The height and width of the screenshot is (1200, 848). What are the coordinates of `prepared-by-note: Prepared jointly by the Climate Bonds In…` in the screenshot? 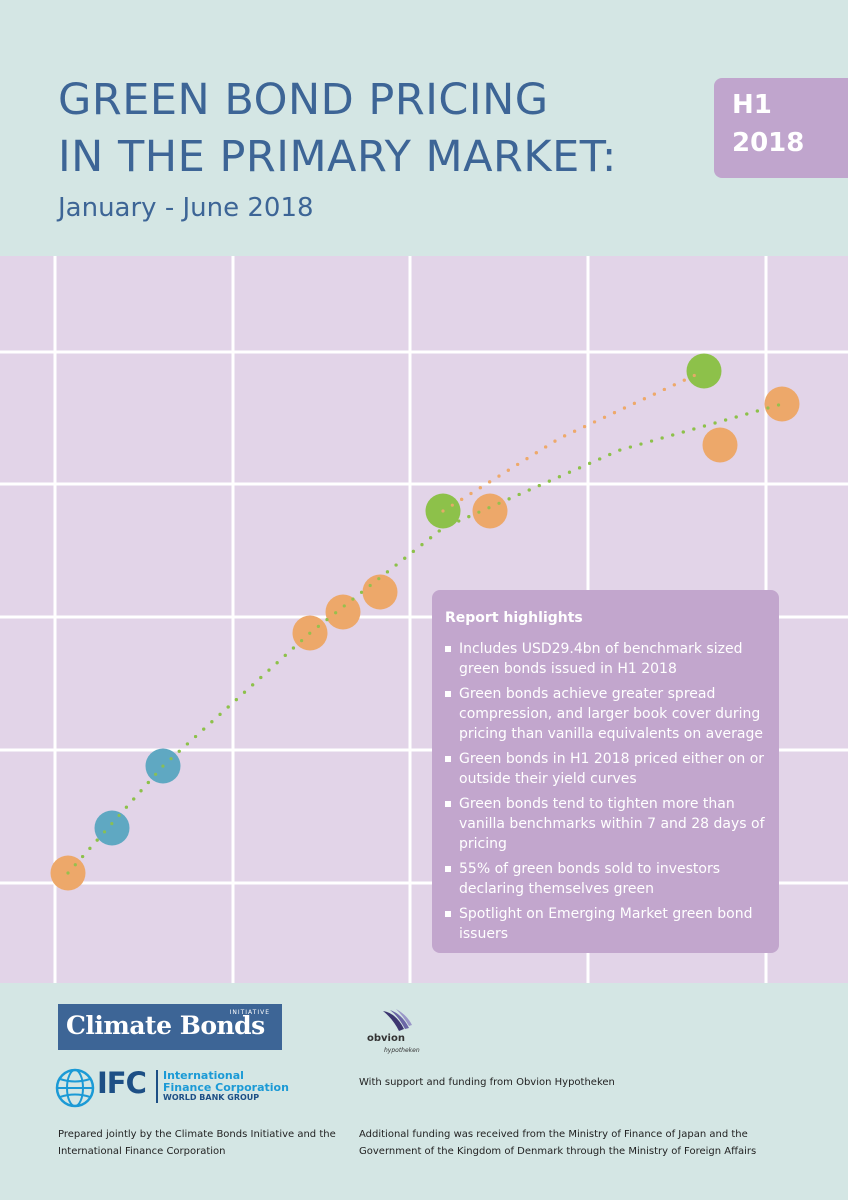 It's located at (197, 1143).